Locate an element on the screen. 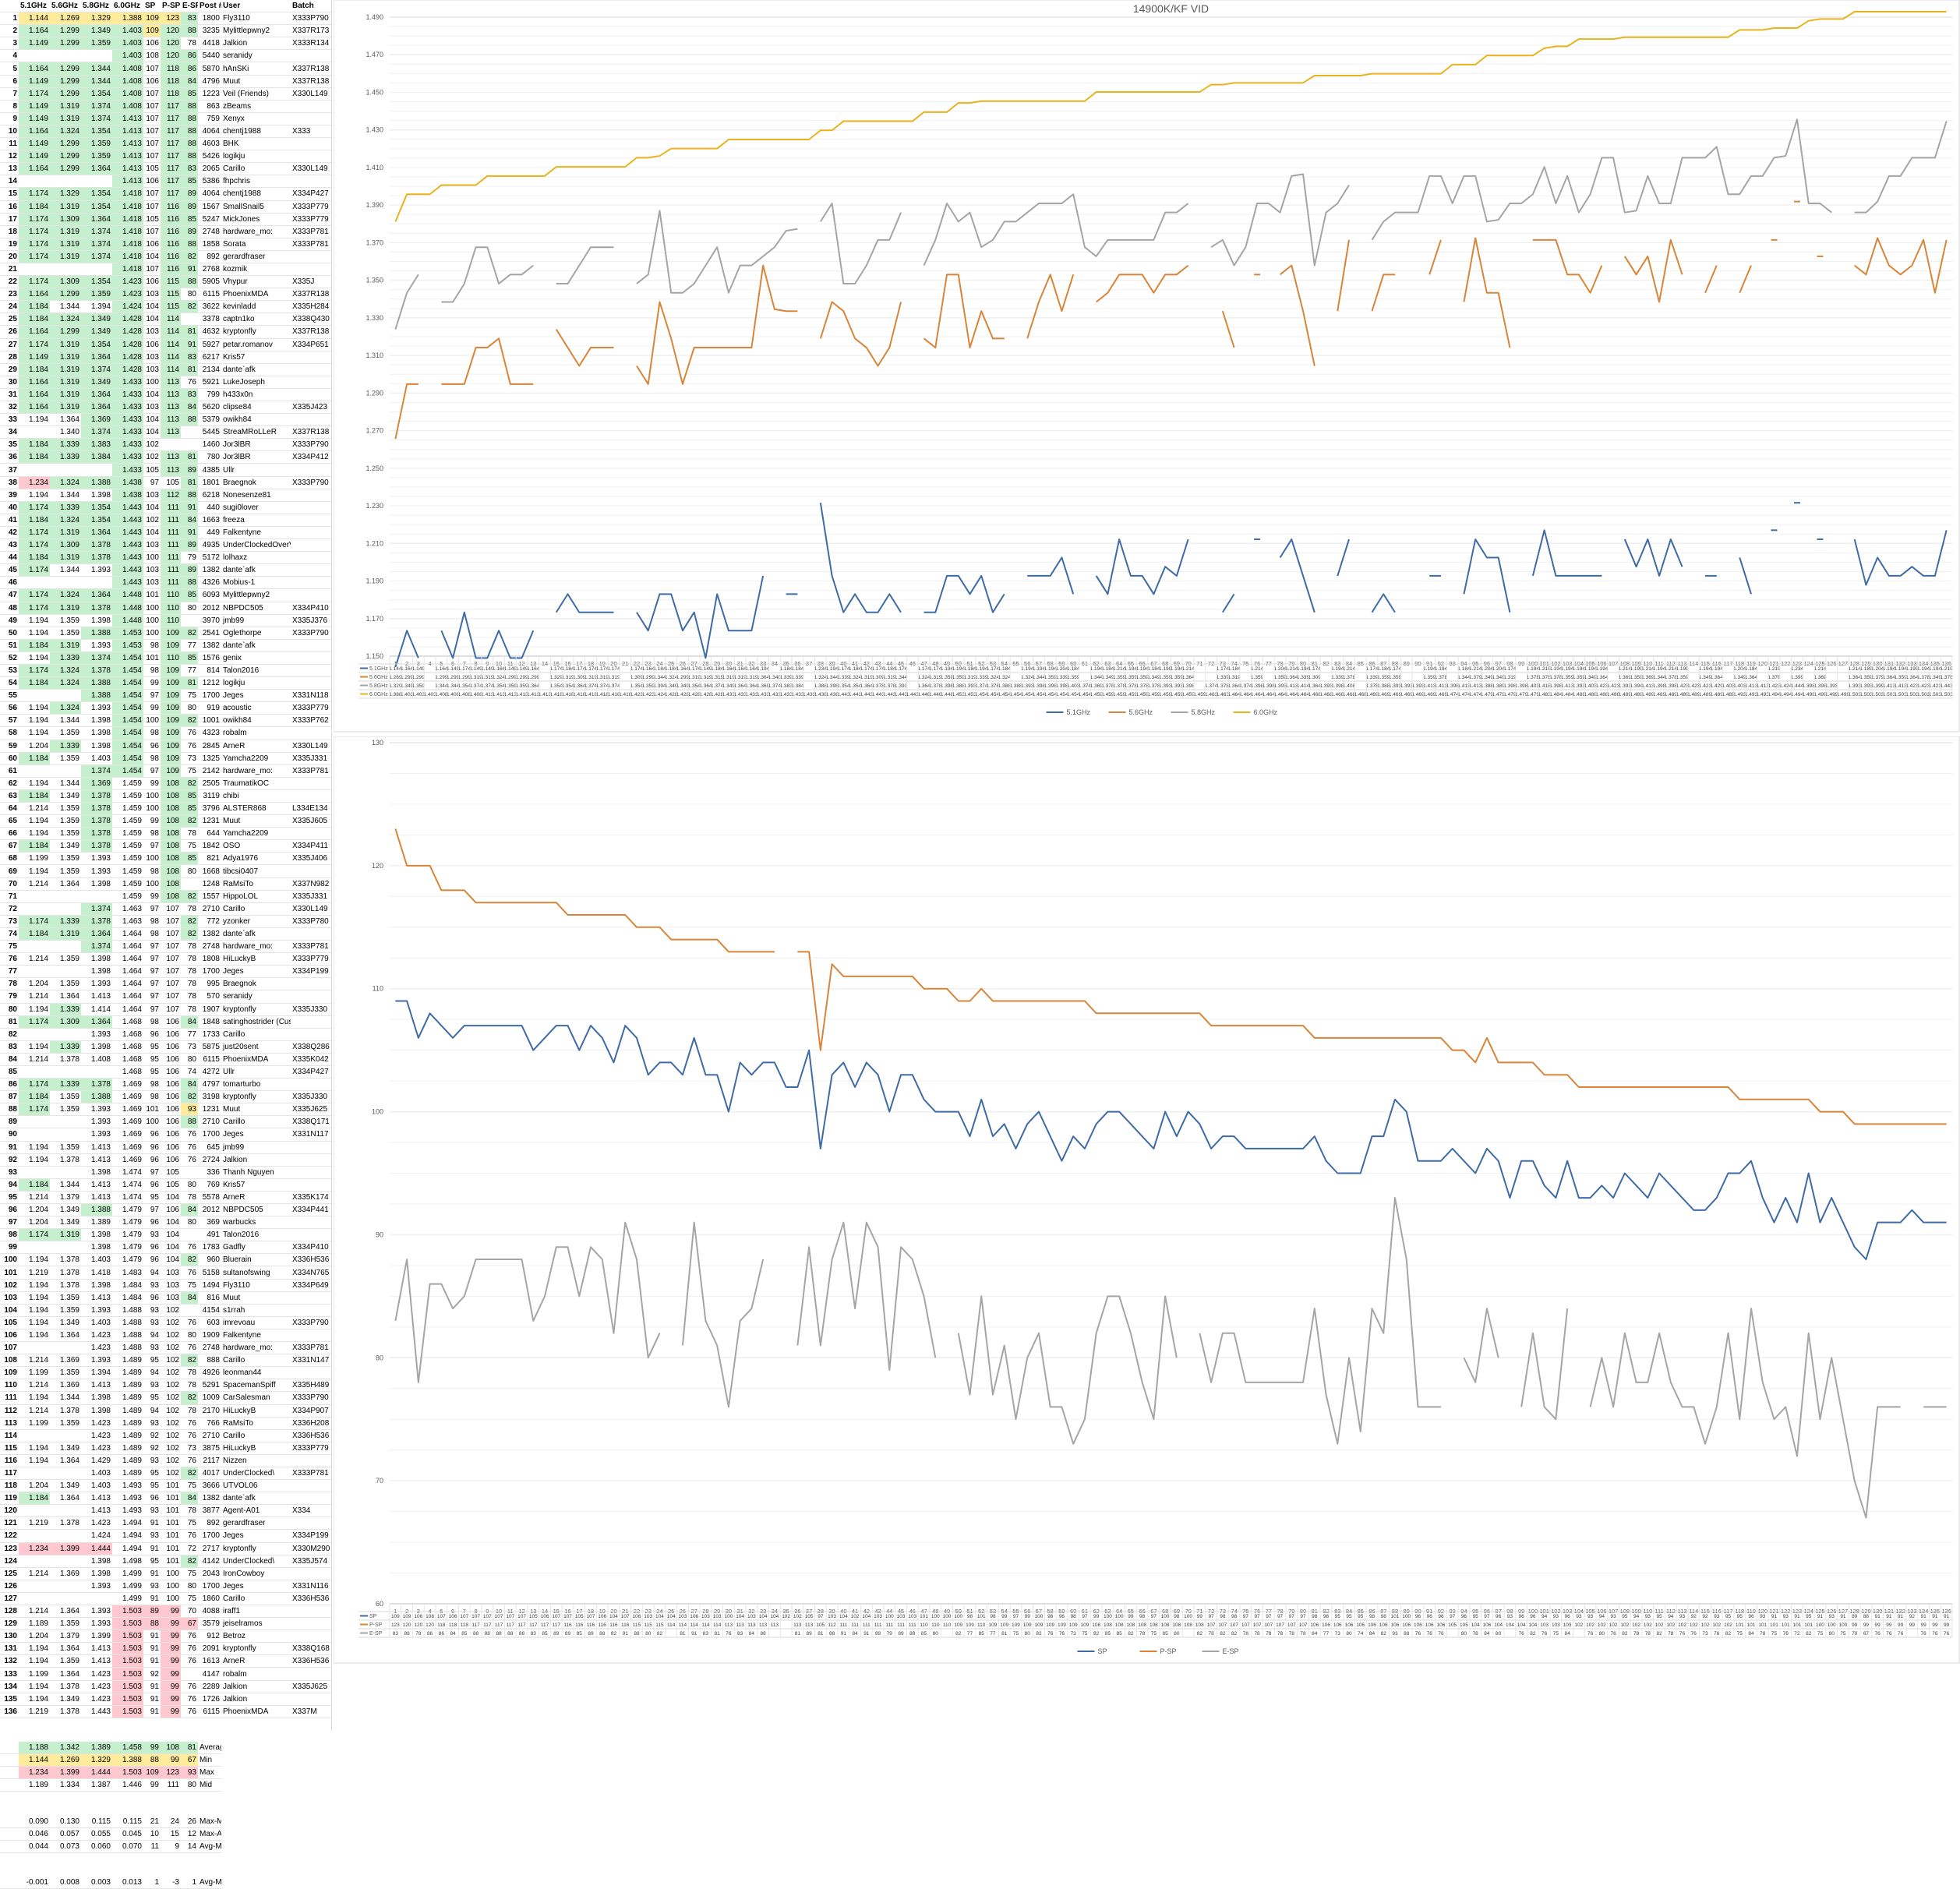 The image size is (1960, 1889). table-cell: 23 is located at coordinates (9, 295).